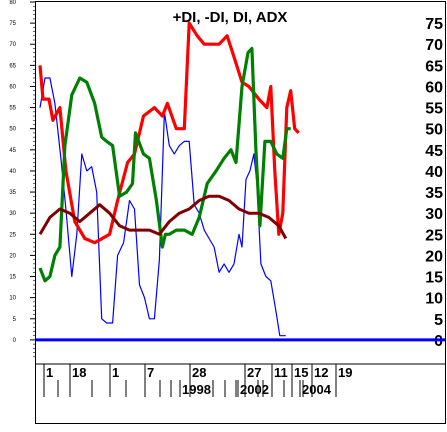  I want to click on x-tick-label-top: 11, so click(281, 372).